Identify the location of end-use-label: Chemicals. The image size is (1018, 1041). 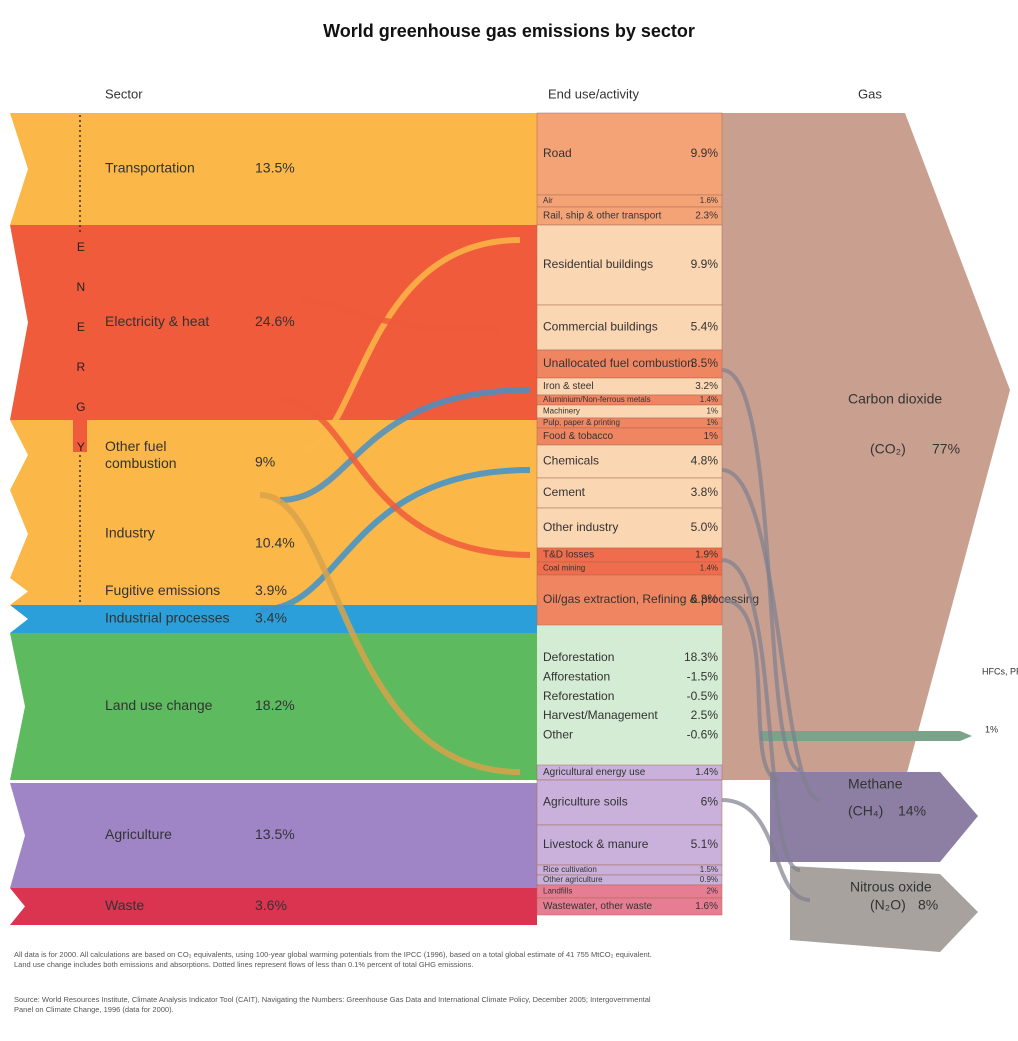
(571, 461).